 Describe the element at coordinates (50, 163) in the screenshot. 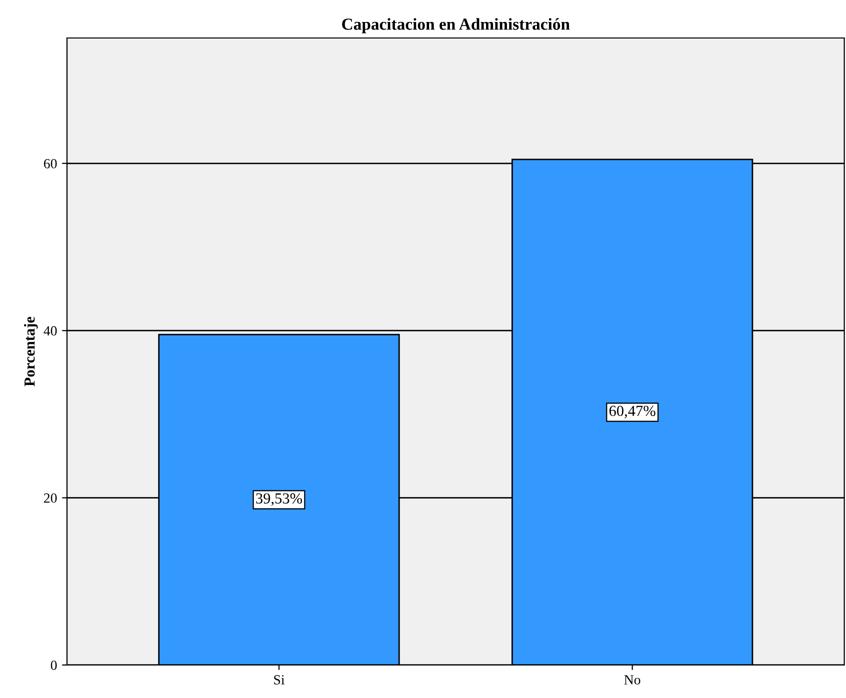

I see `y-tick-label: 60` at that location.